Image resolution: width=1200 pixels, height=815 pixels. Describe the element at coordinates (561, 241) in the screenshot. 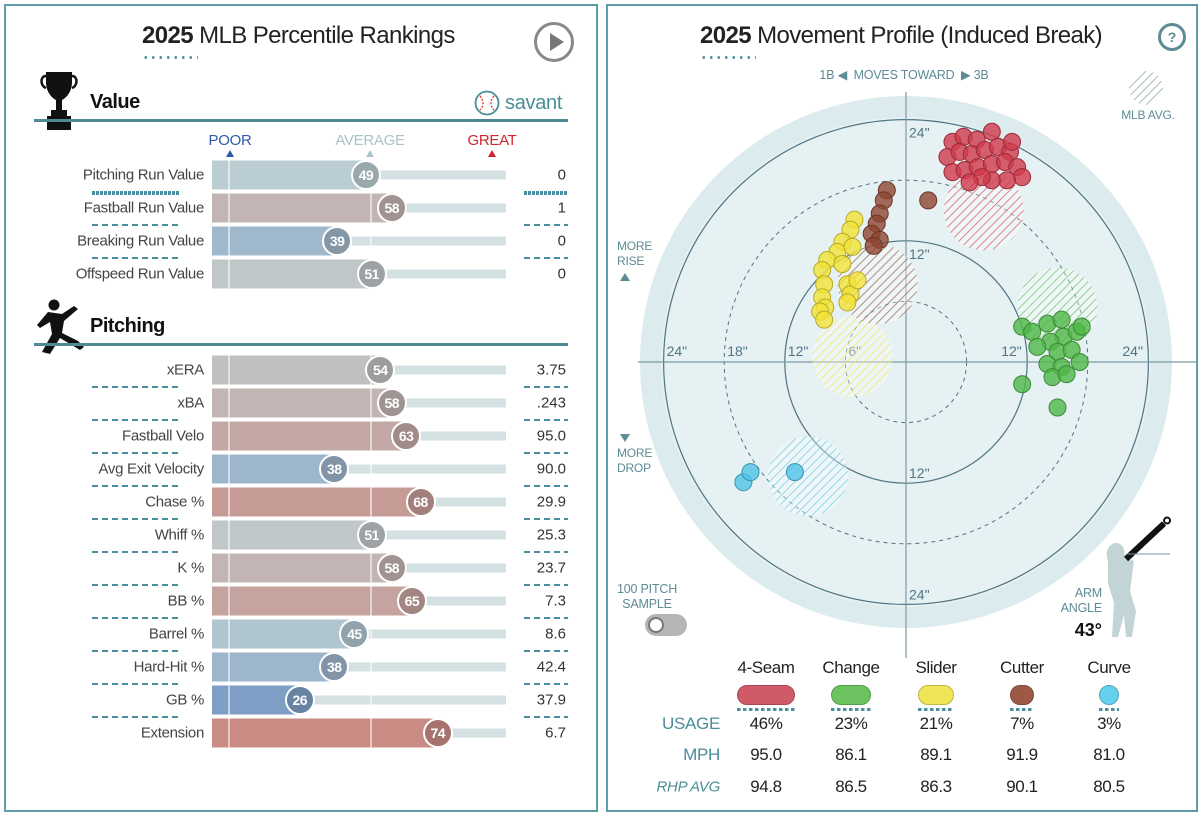

I see `metric-value: 0` at that location.